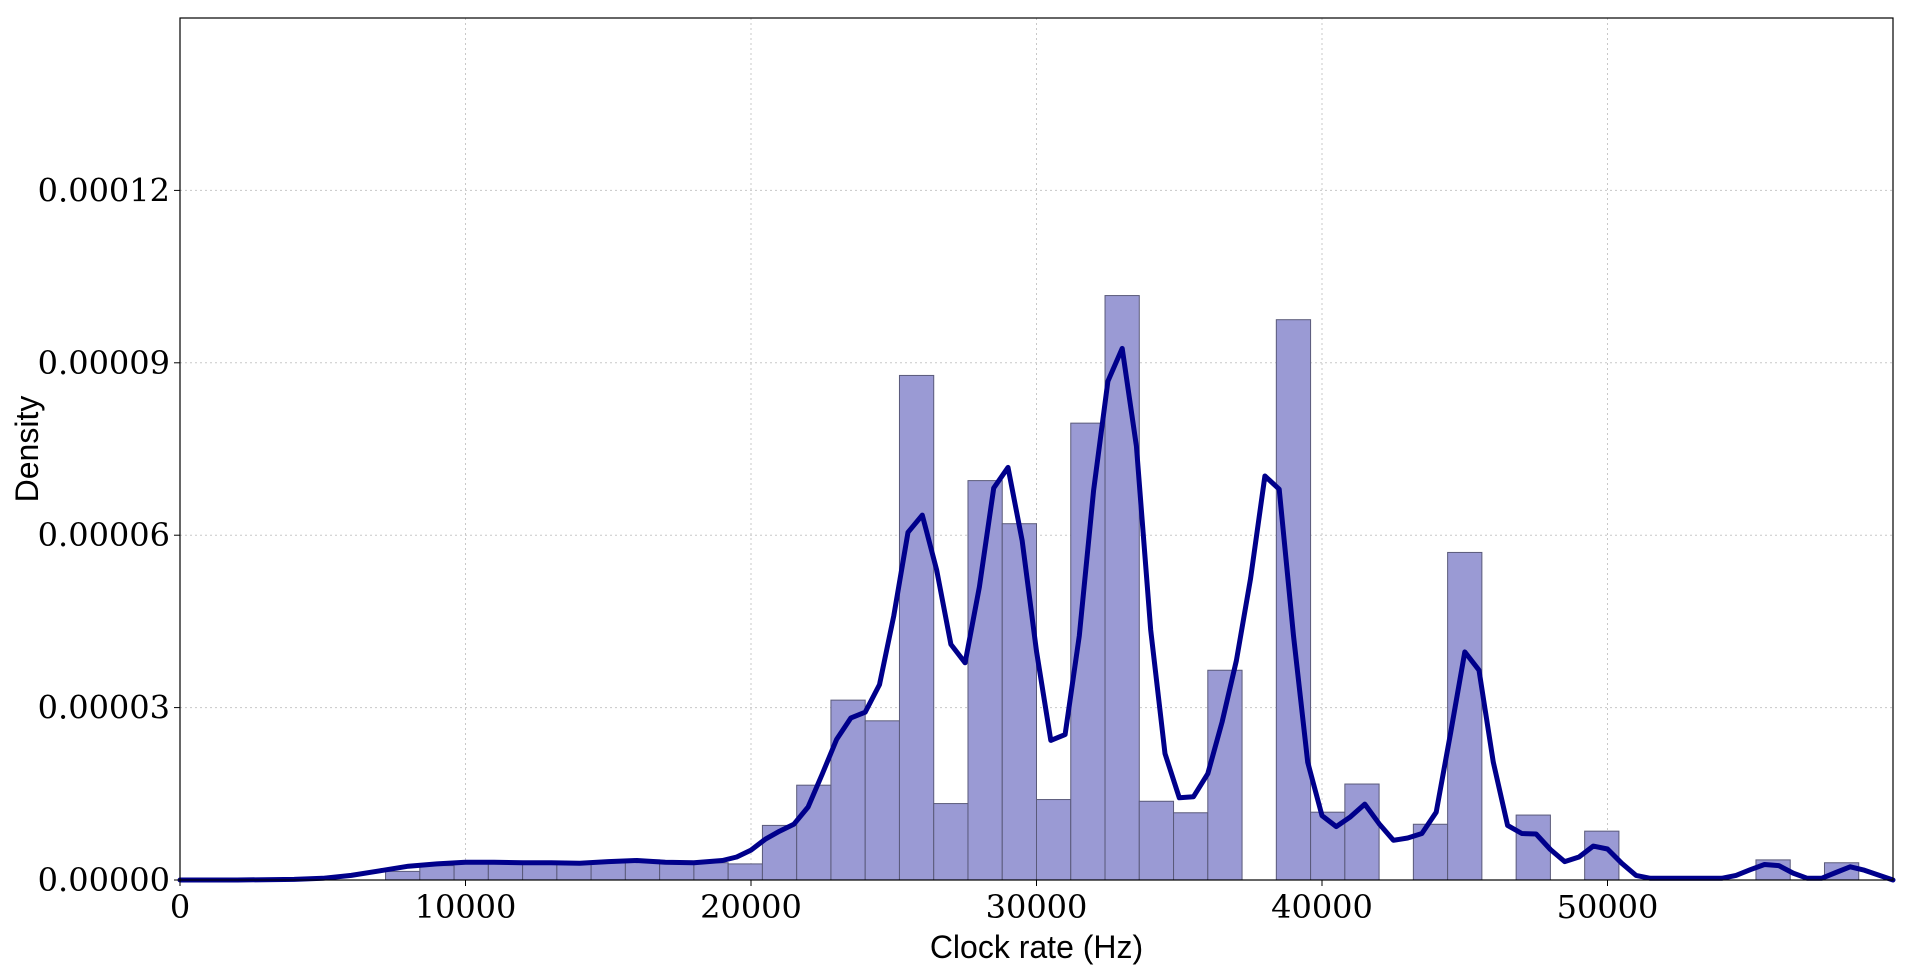  Describe the element at coordinates (1036, 947) in the screenshot. I see `x-axis-title: Clock rate (Hz)` at that location.